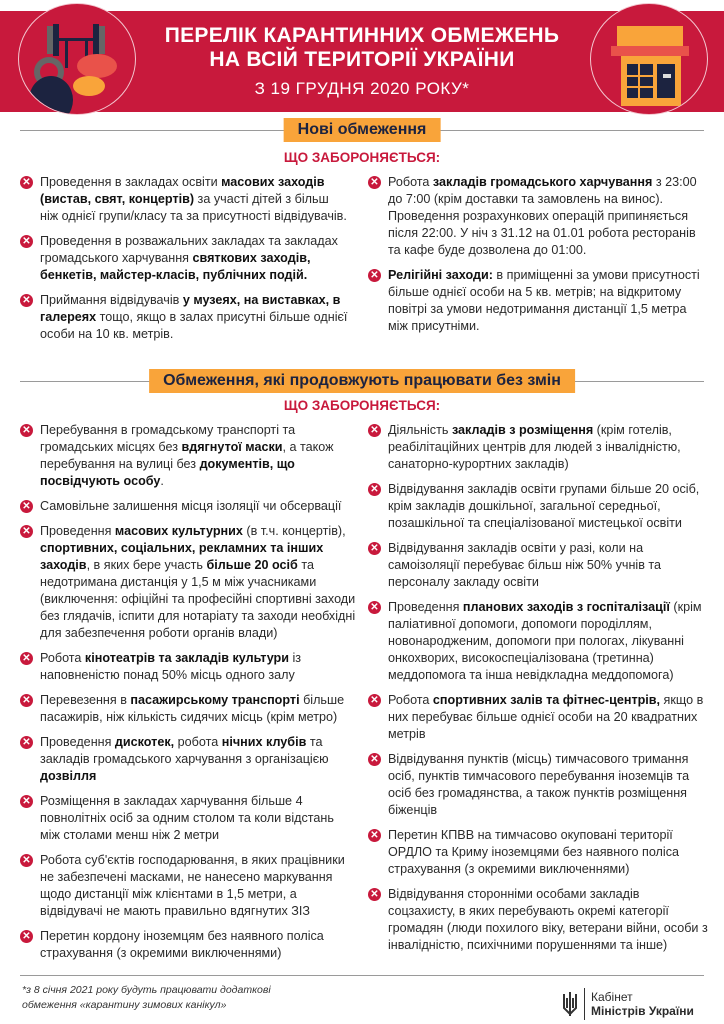  I want to click on gym-equipment-icon, so click(77, 59).